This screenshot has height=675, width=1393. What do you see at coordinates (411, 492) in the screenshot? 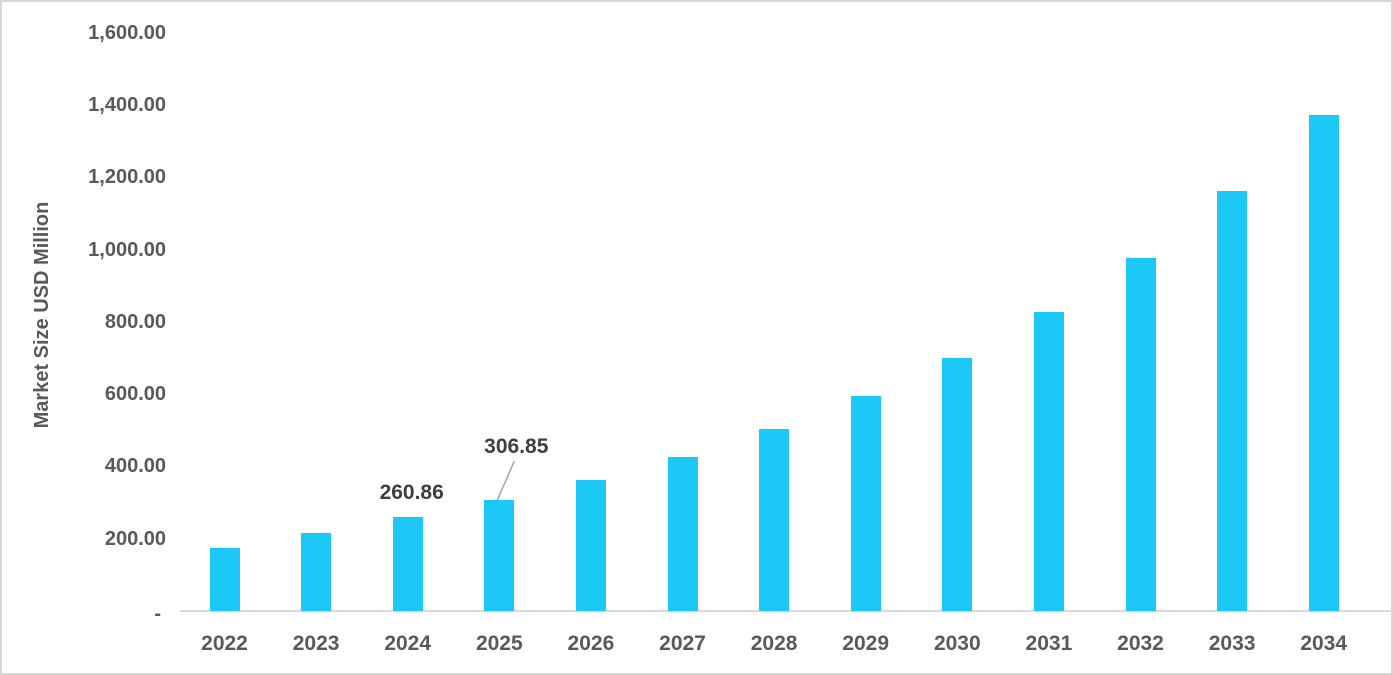
I see `data-label-2024: 260.86` at bounding box center [411, 492].